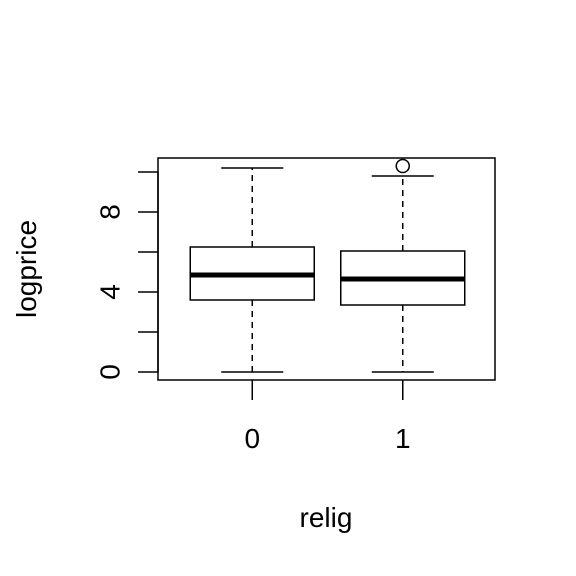  Describe the element at coordinates (110, 372) in the screenshot. I see `y-tick-label: 0` at that location.